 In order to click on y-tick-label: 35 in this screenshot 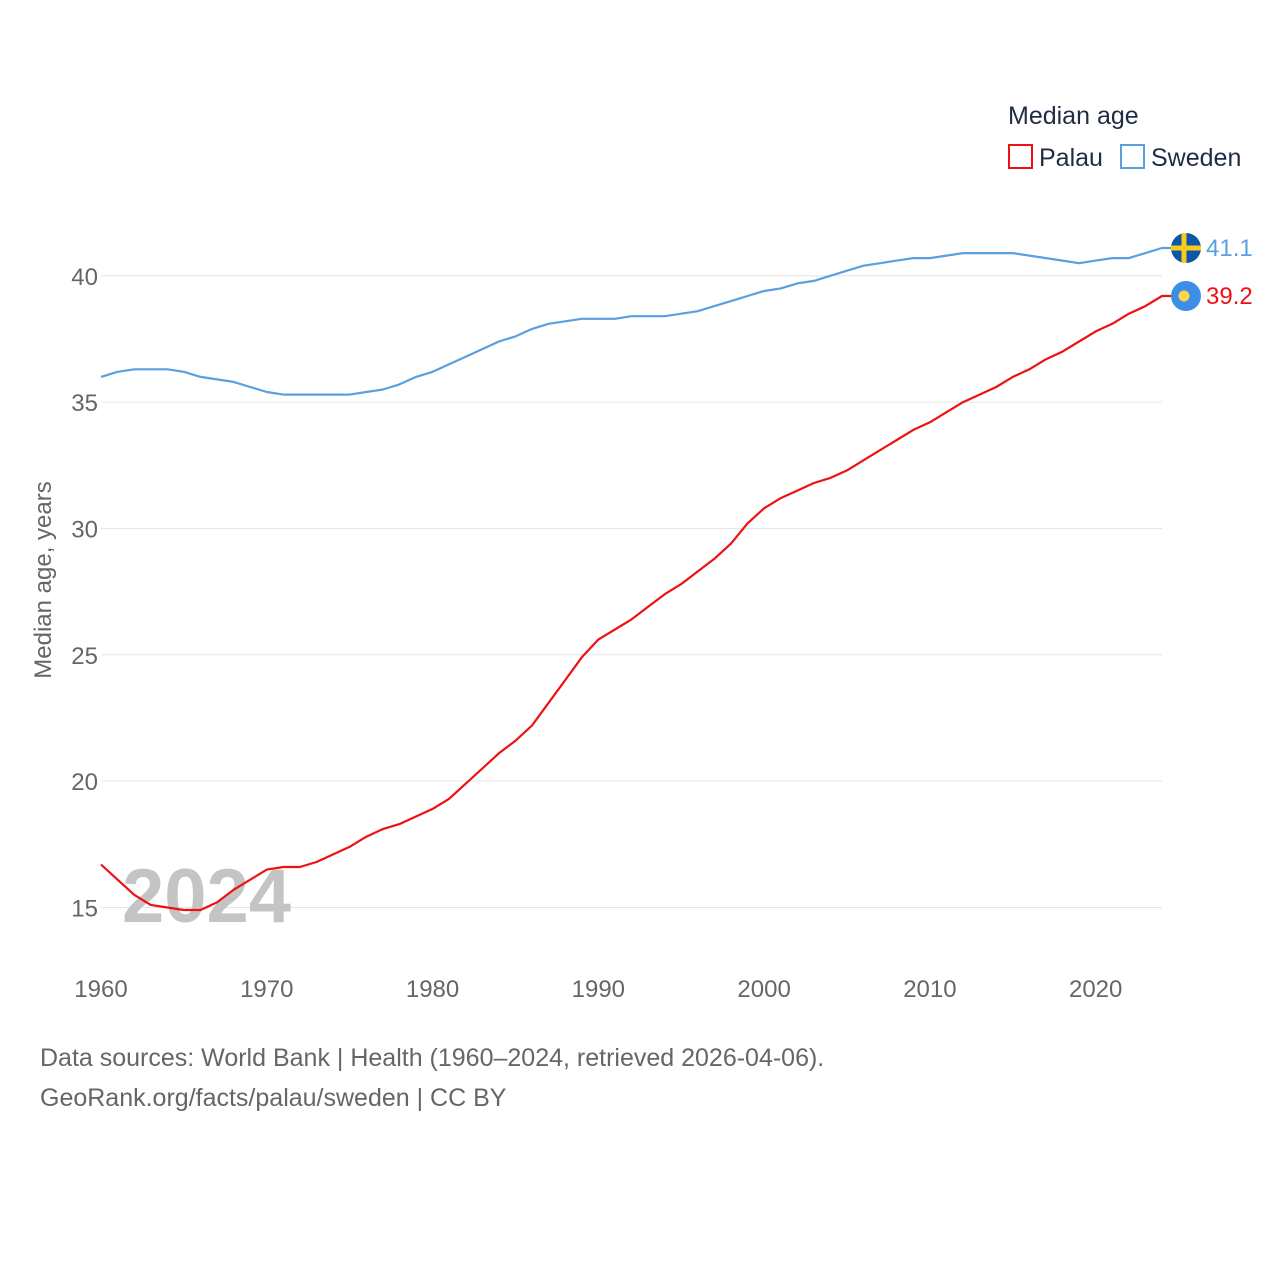, I will do `click(84, 403)`.